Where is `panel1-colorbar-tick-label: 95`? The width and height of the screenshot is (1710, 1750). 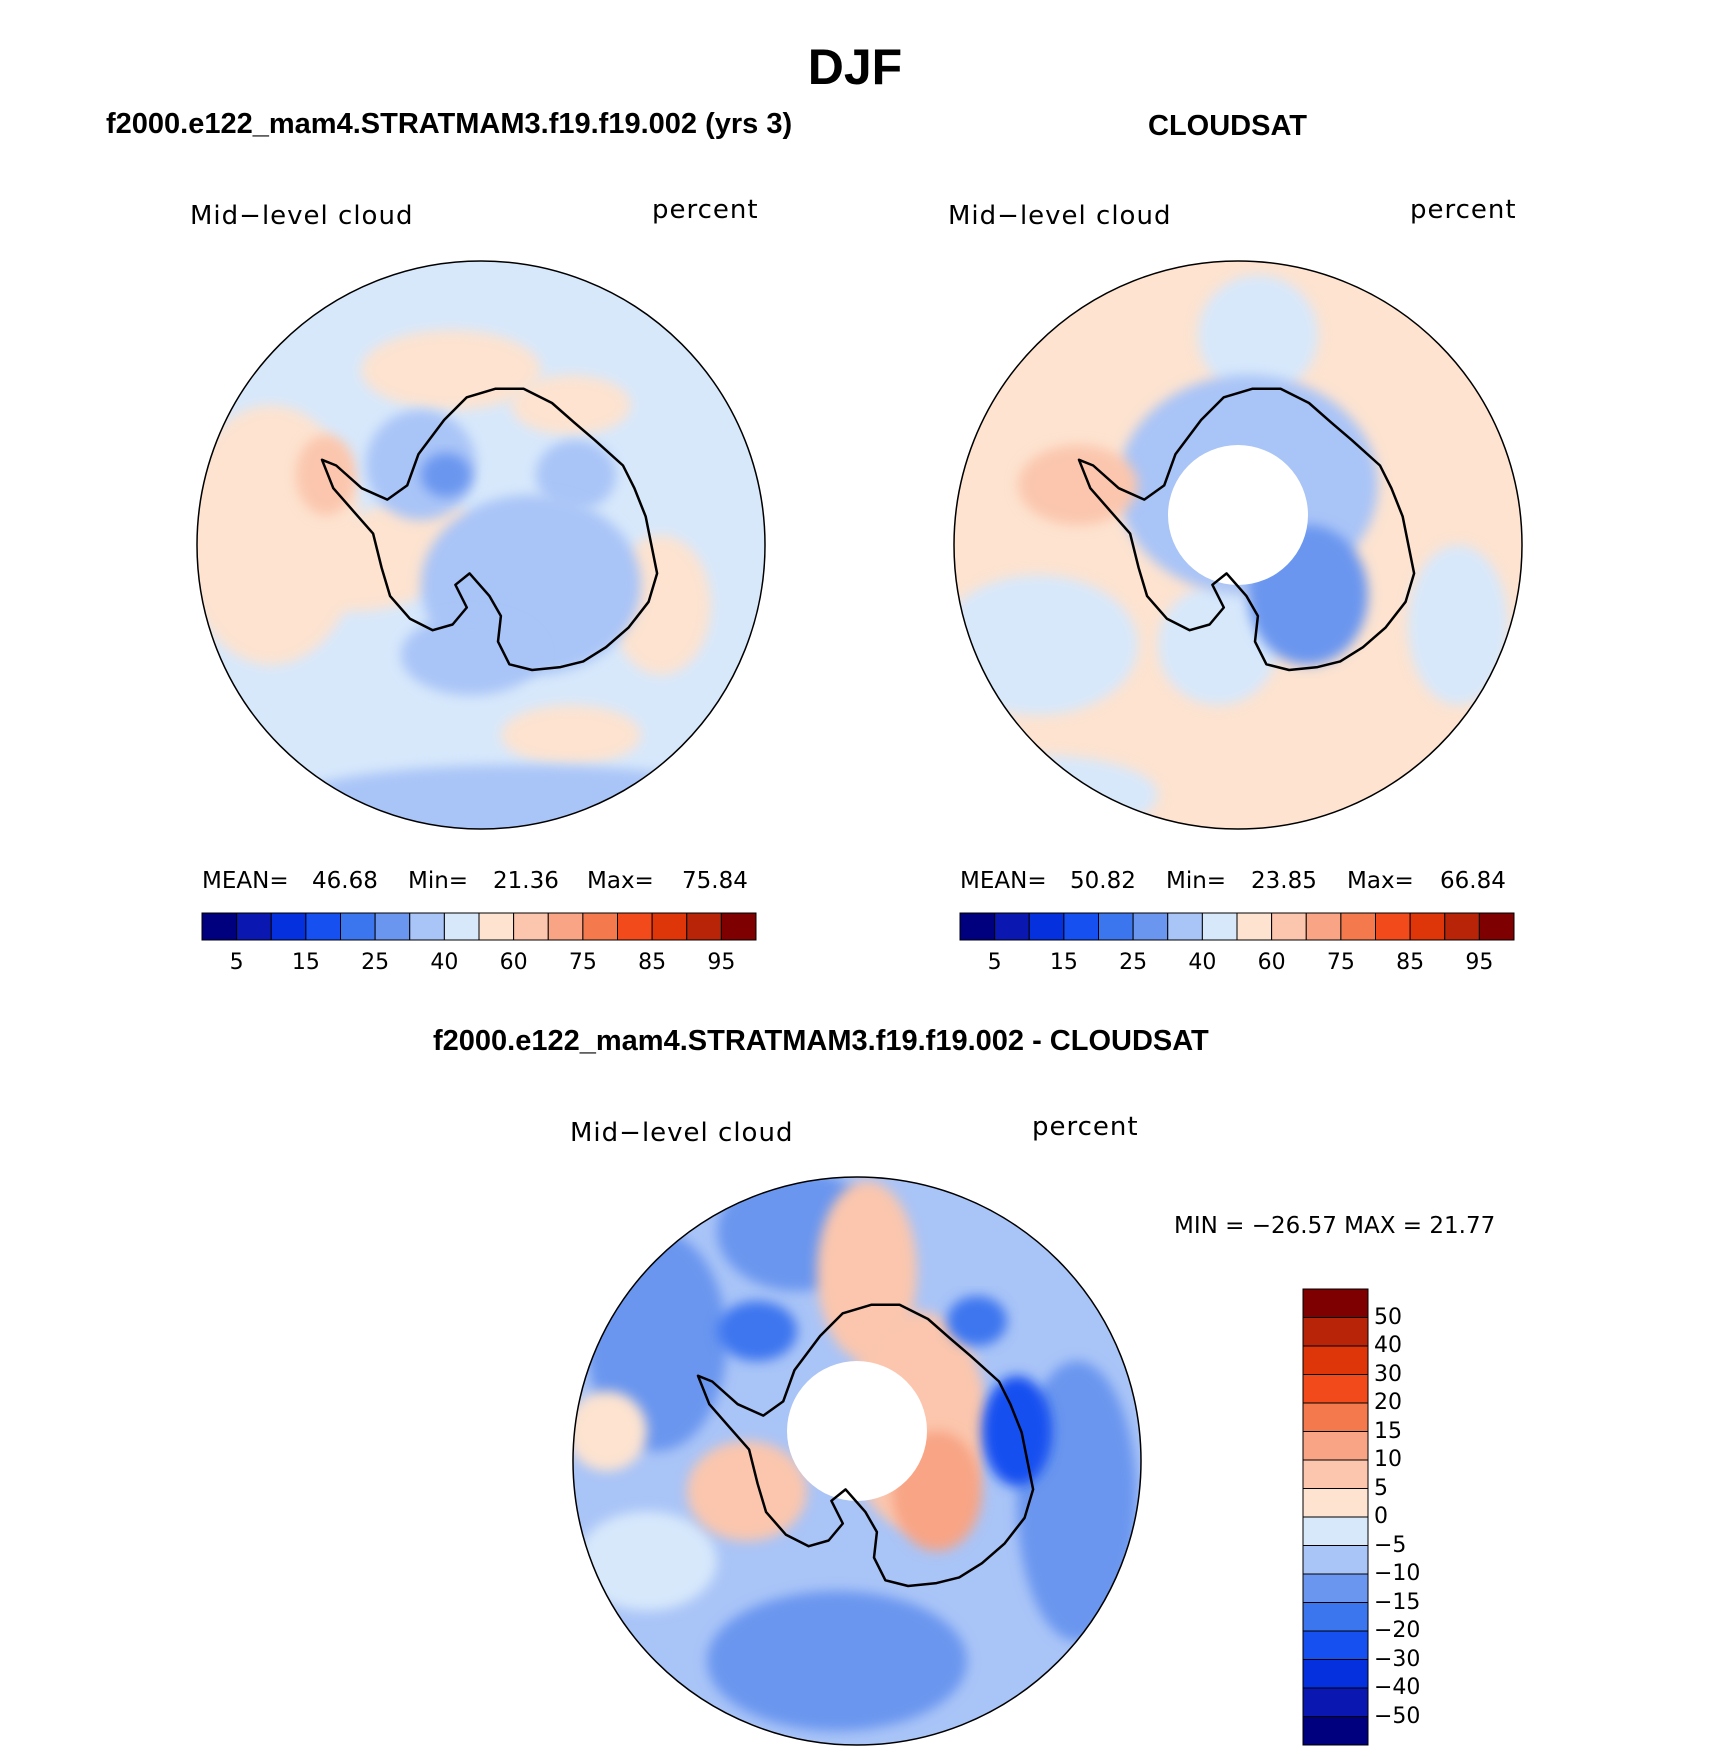 panel1-colorbar-tick-label: 95 is located at coordinates (721, 962).